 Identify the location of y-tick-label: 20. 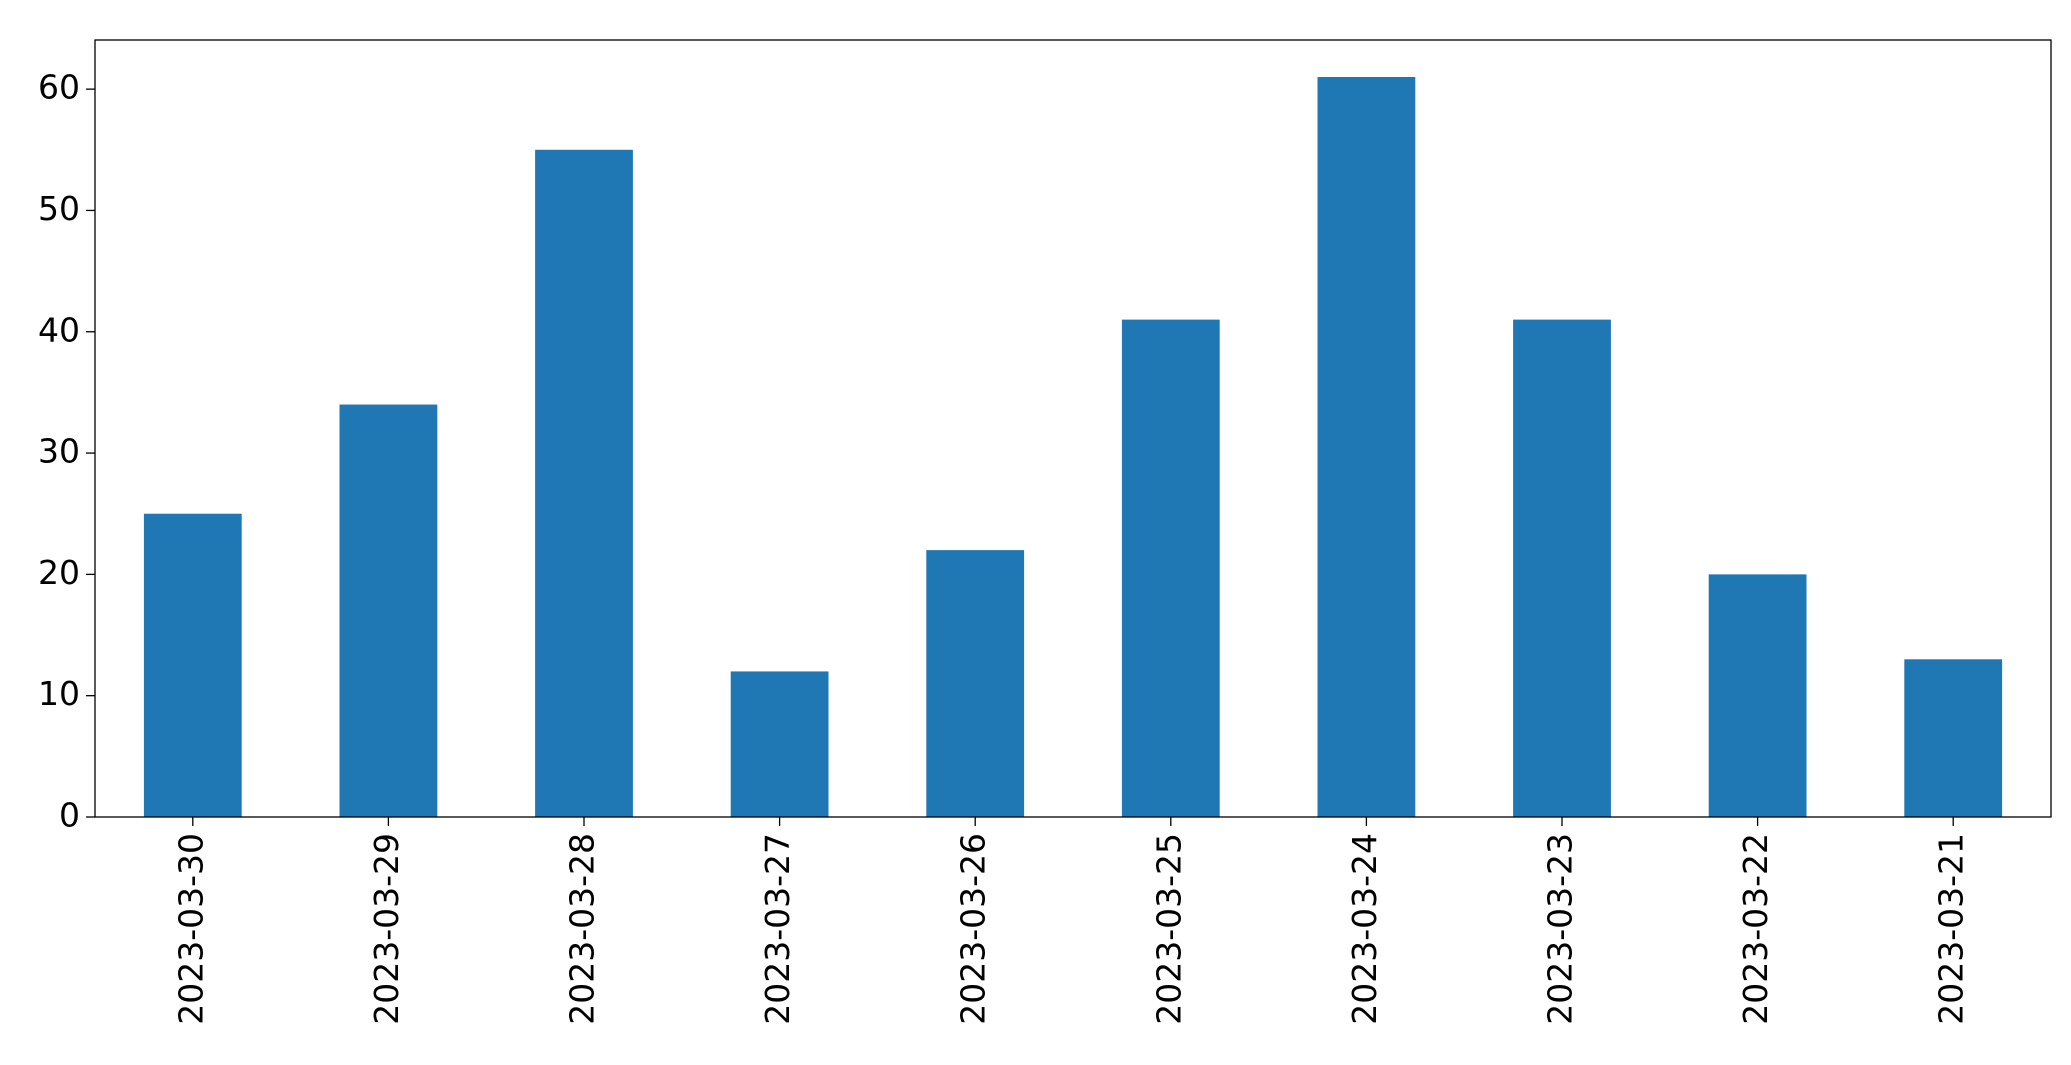
(59, 572).